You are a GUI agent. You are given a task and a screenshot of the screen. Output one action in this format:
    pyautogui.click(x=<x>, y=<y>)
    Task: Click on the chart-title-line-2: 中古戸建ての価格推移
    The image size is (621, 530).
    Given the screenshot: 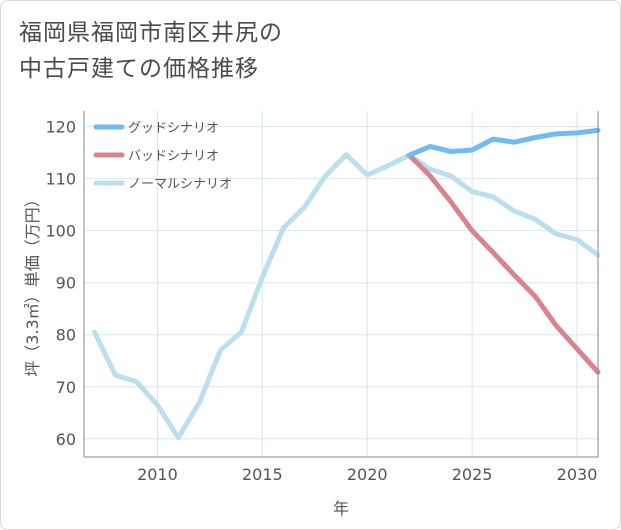 What is the action you would take?
    pyautogui.click(x=139, y=69)
    